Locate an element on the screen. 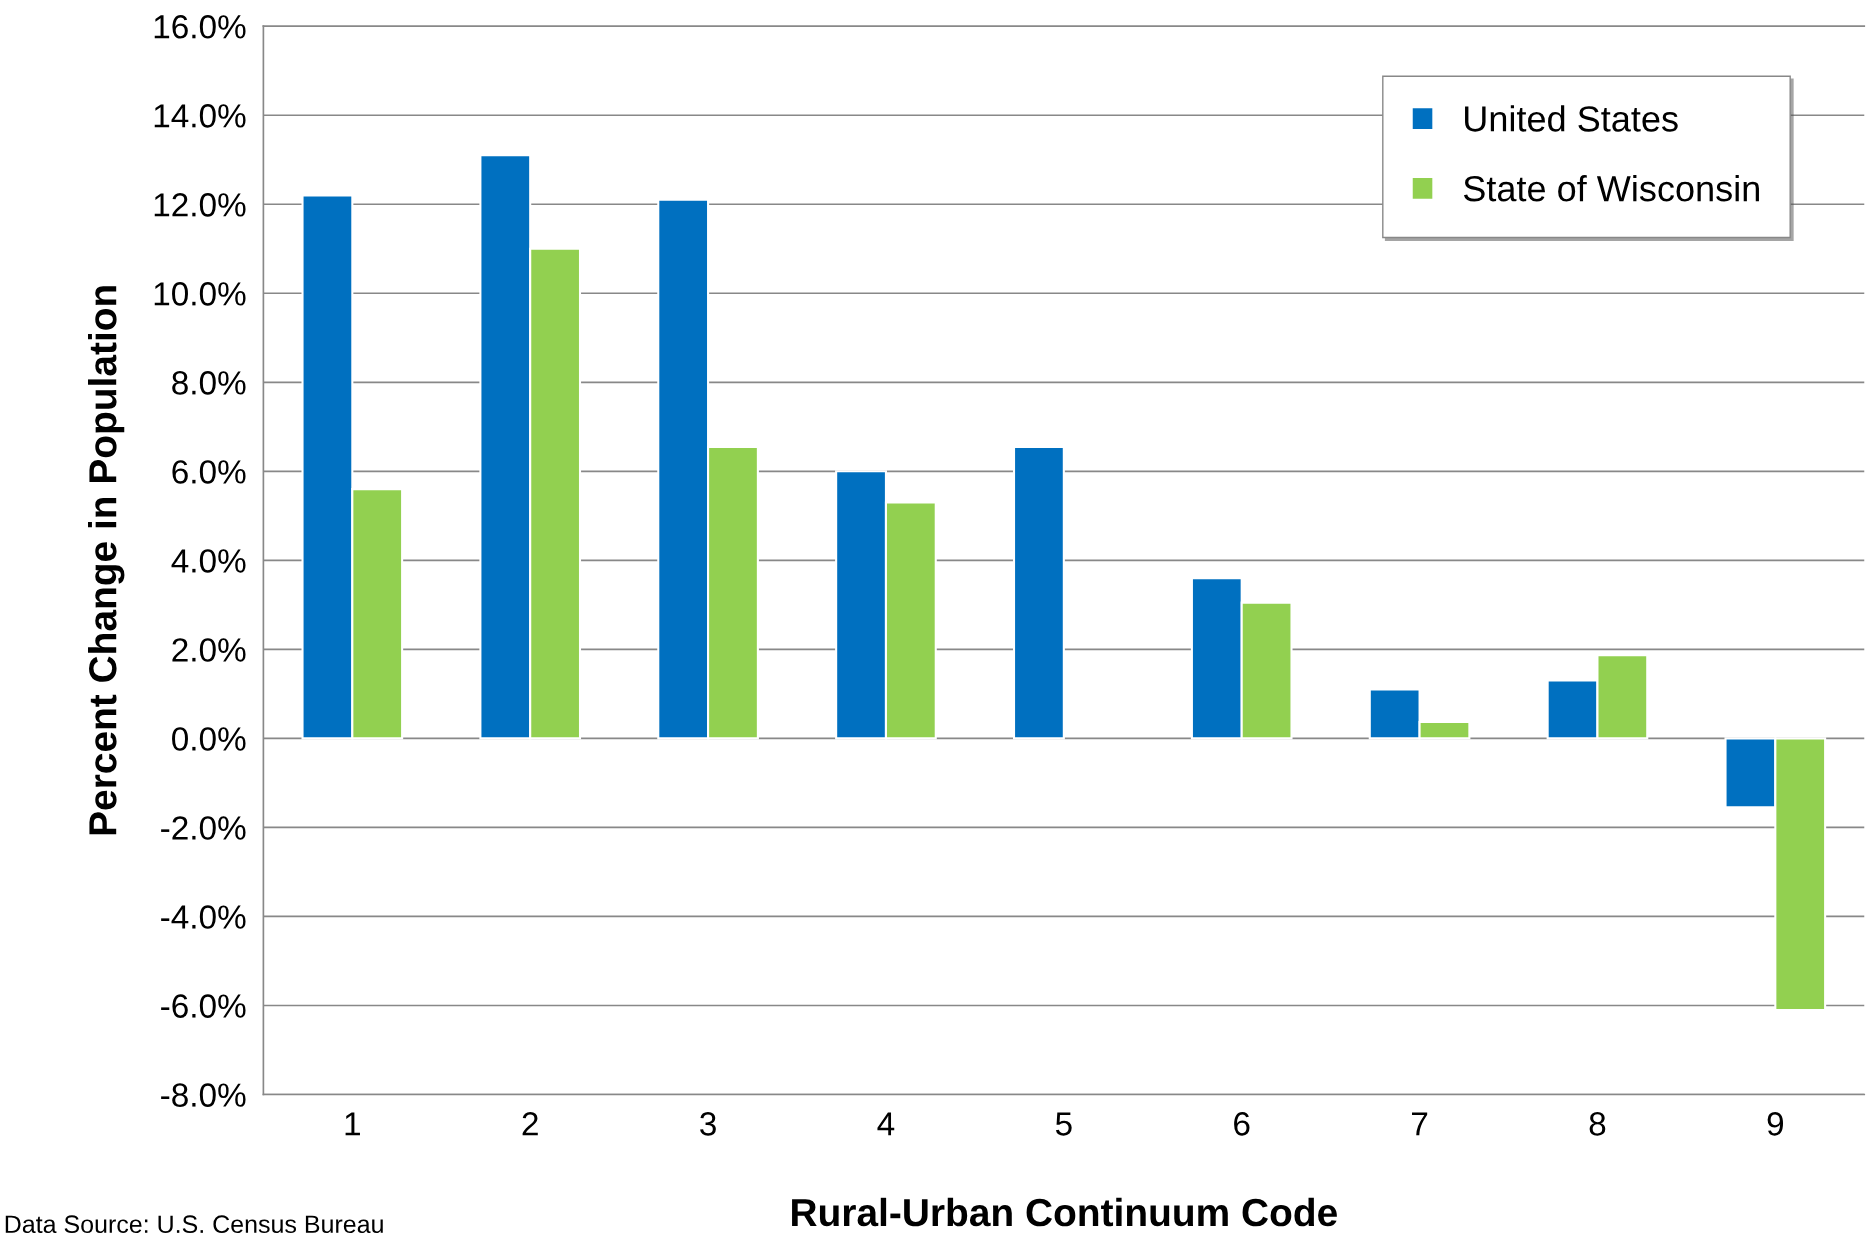  y-tick-label: -8.0% is located at coordinates (203, 1095).